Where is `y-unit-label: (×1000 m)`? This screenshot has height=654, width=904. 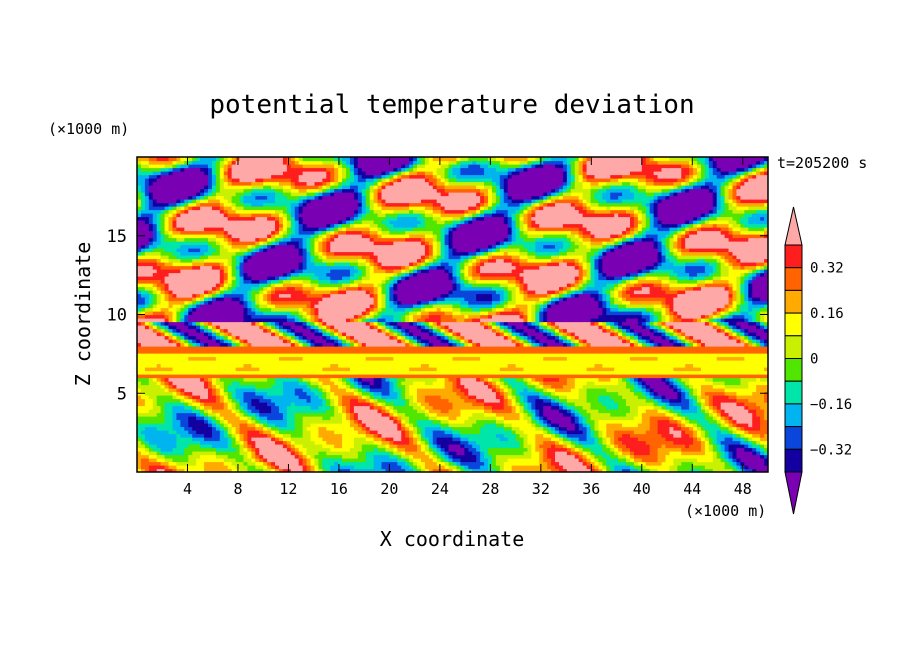 y-unit-label: (×1000 m) is located at coordinates (88, 129).